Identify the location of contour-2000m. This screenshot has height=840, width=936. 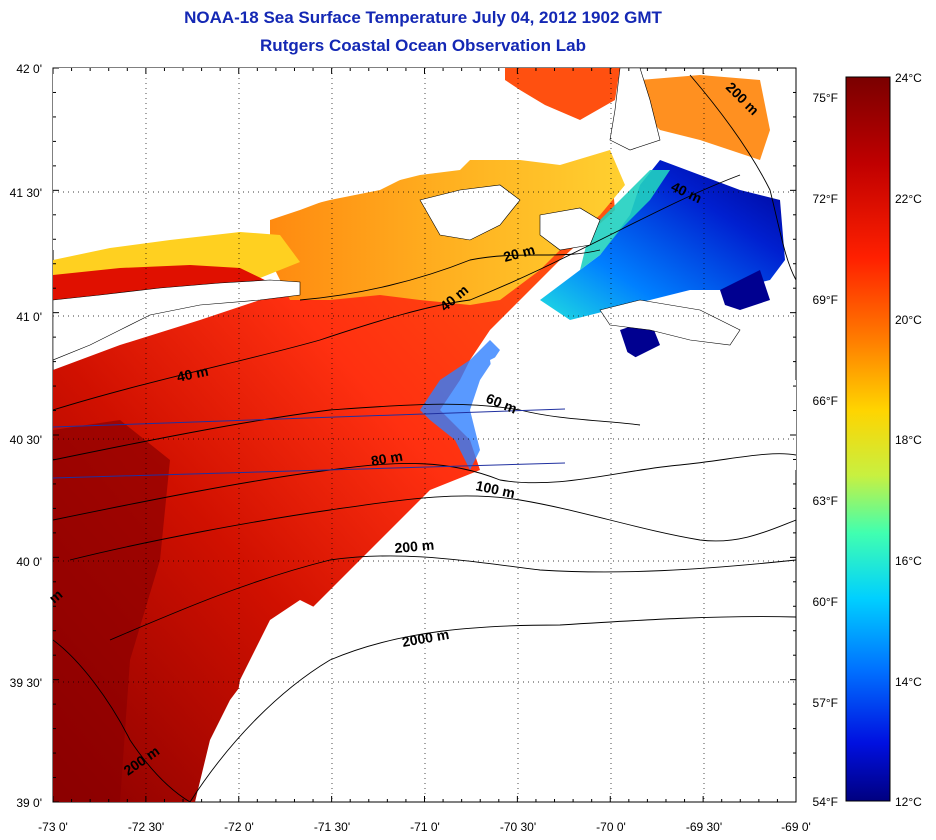
(492, 709).